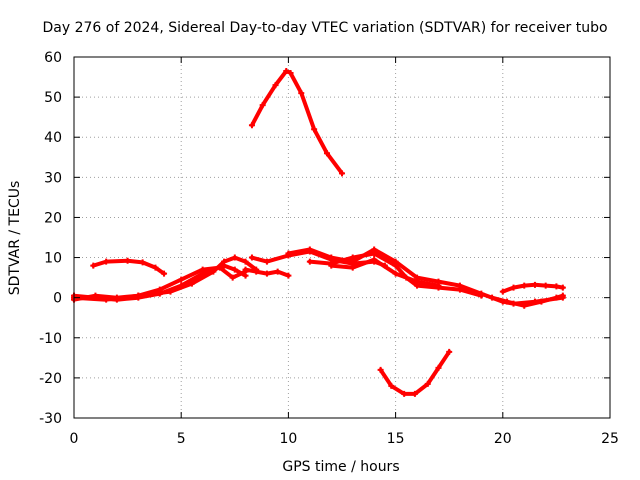 Image resolution: width=640 pixels, height=480 pixels. Describe the element at coordinates (53, 58) in the screenshot. I see `y-tick-label: 60` at that location.